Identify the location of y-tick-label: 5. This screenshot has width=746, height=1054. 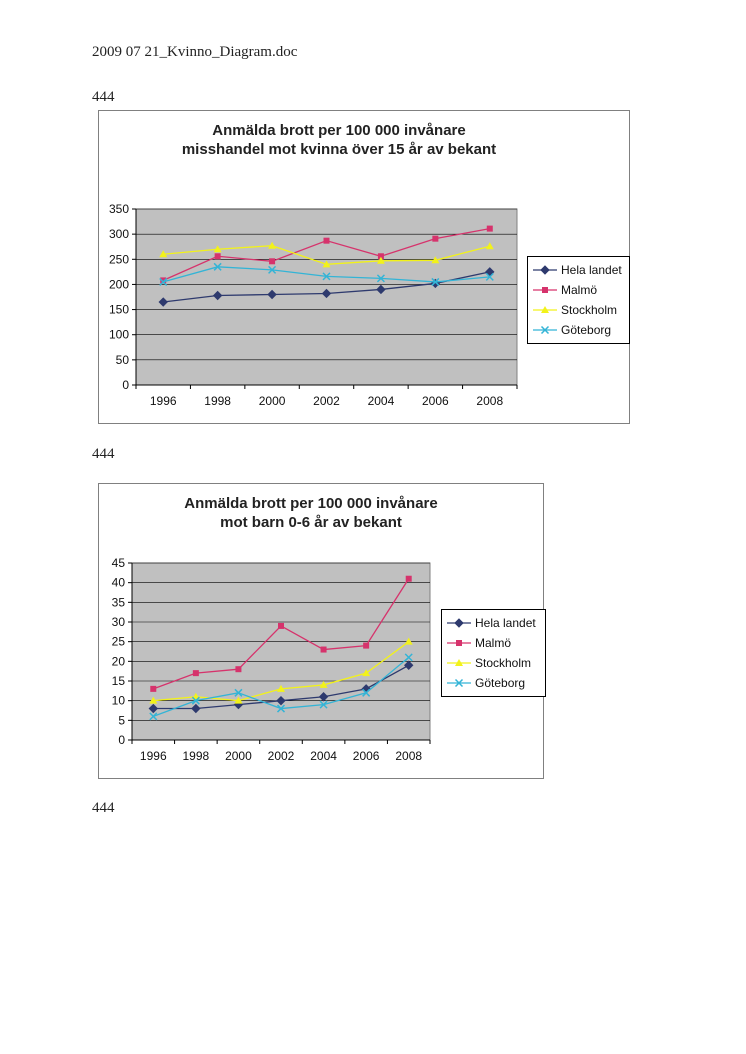
(121, 720).